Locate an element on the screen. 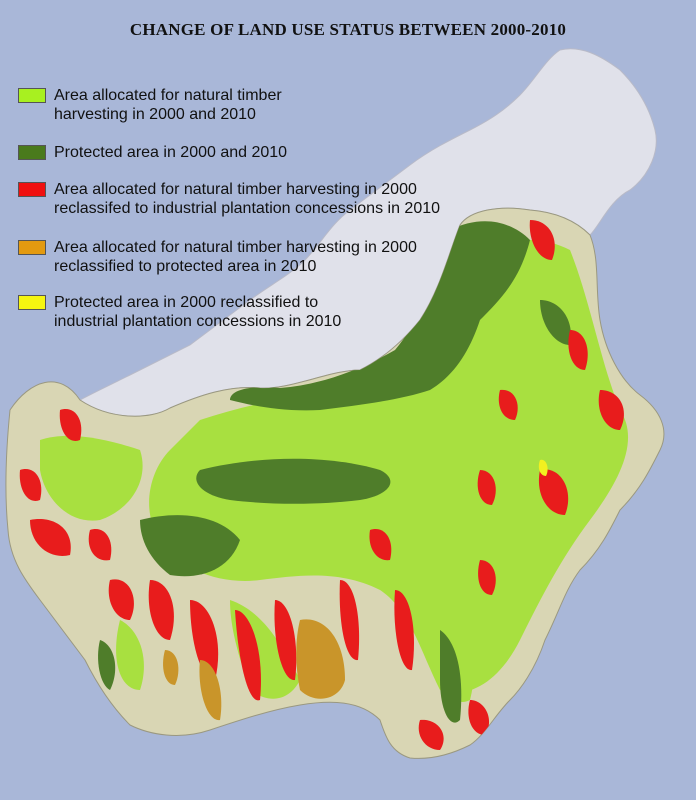 The image size is (696, 800). legend-label-line2: reclassified to protected area in 2010 is located at coordinates (185, 266).